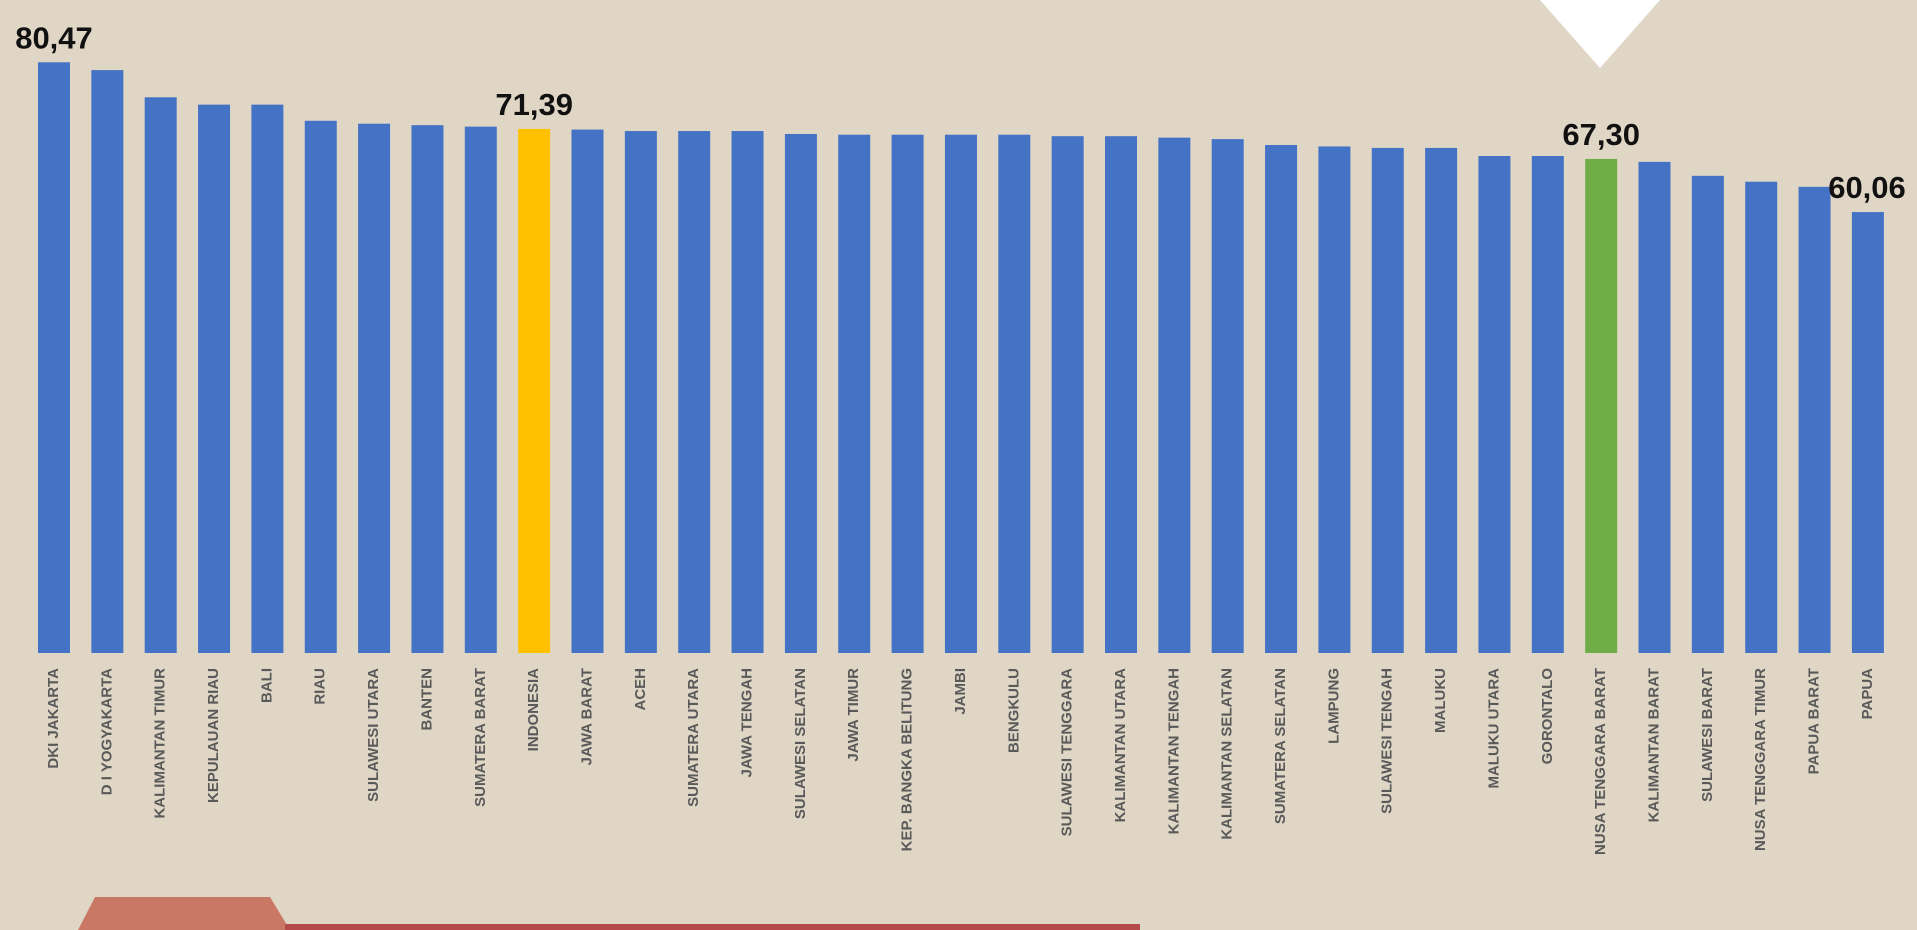  What do you see at coordinates (160, 743) in the screenshot?
I see `x-tick-label: KALIMANTAN TIMUR` at bounding box center [160, 743].